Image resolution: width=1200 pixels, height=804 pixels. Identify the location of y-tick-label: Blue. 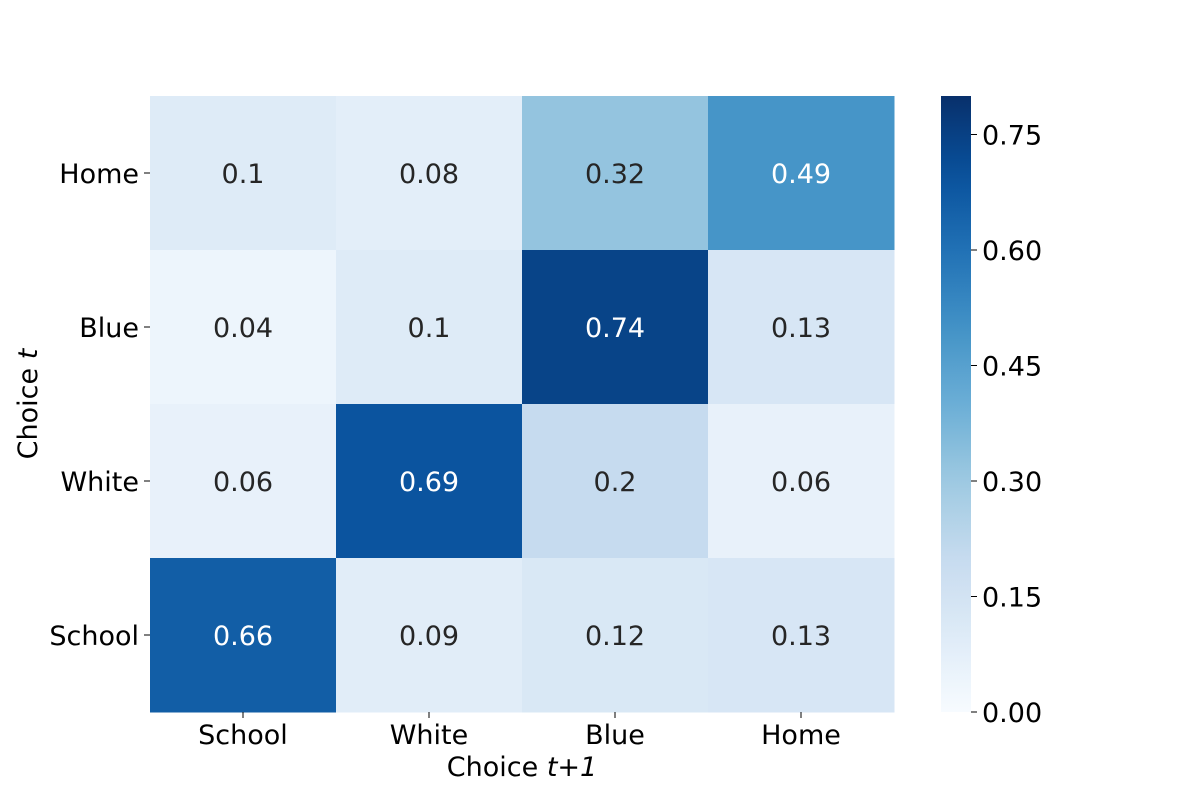
(109, 328).